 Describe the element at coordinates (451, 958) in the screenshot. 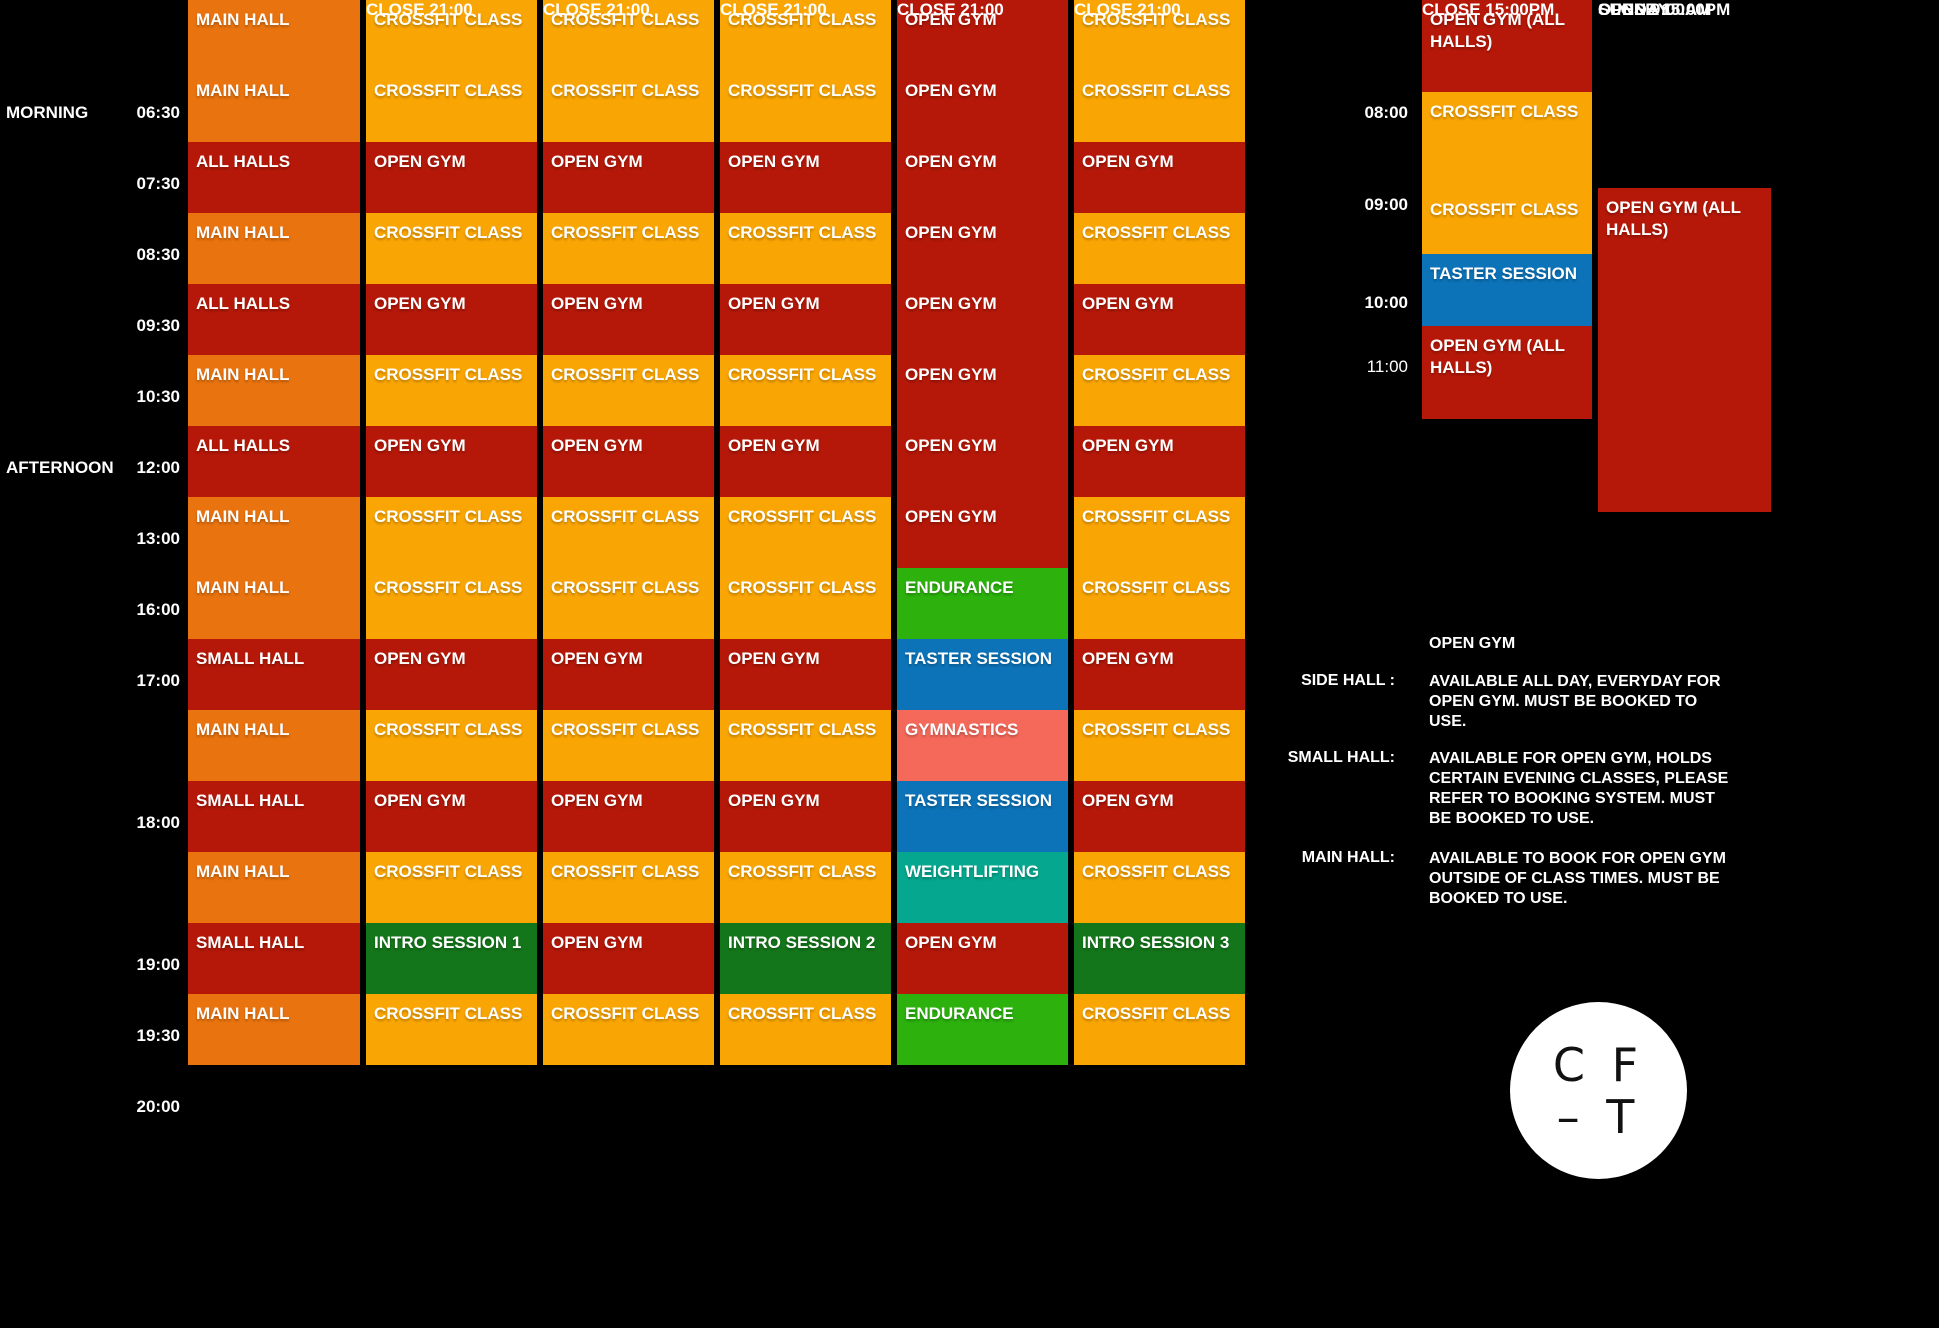

I see `schedule-cell: INTRO SESSION 1` at that location.